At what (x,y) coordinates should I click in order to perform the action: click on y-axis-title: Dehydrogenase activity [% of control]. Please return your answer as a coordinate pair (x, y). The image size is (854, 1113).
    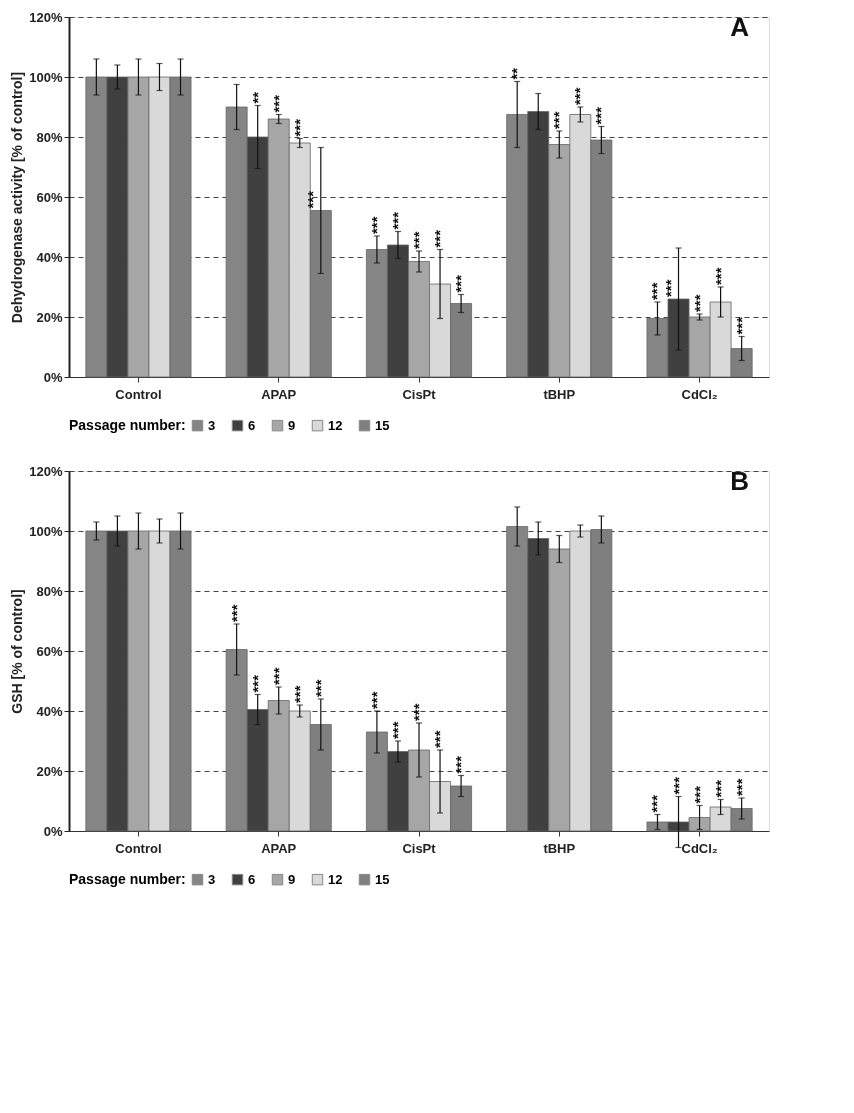
    Looking at the image, I should click on (17, 197).